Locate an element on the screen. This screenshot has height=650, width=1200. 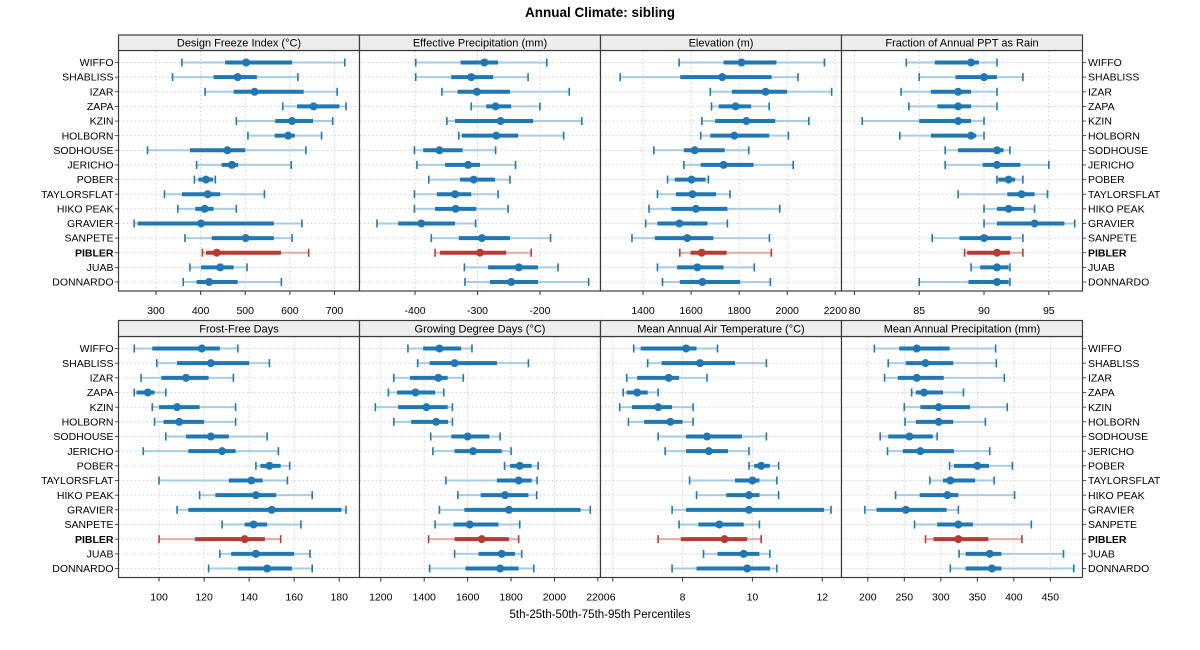
station-label-right: ZAPA is located at coordinates (1101, 107).